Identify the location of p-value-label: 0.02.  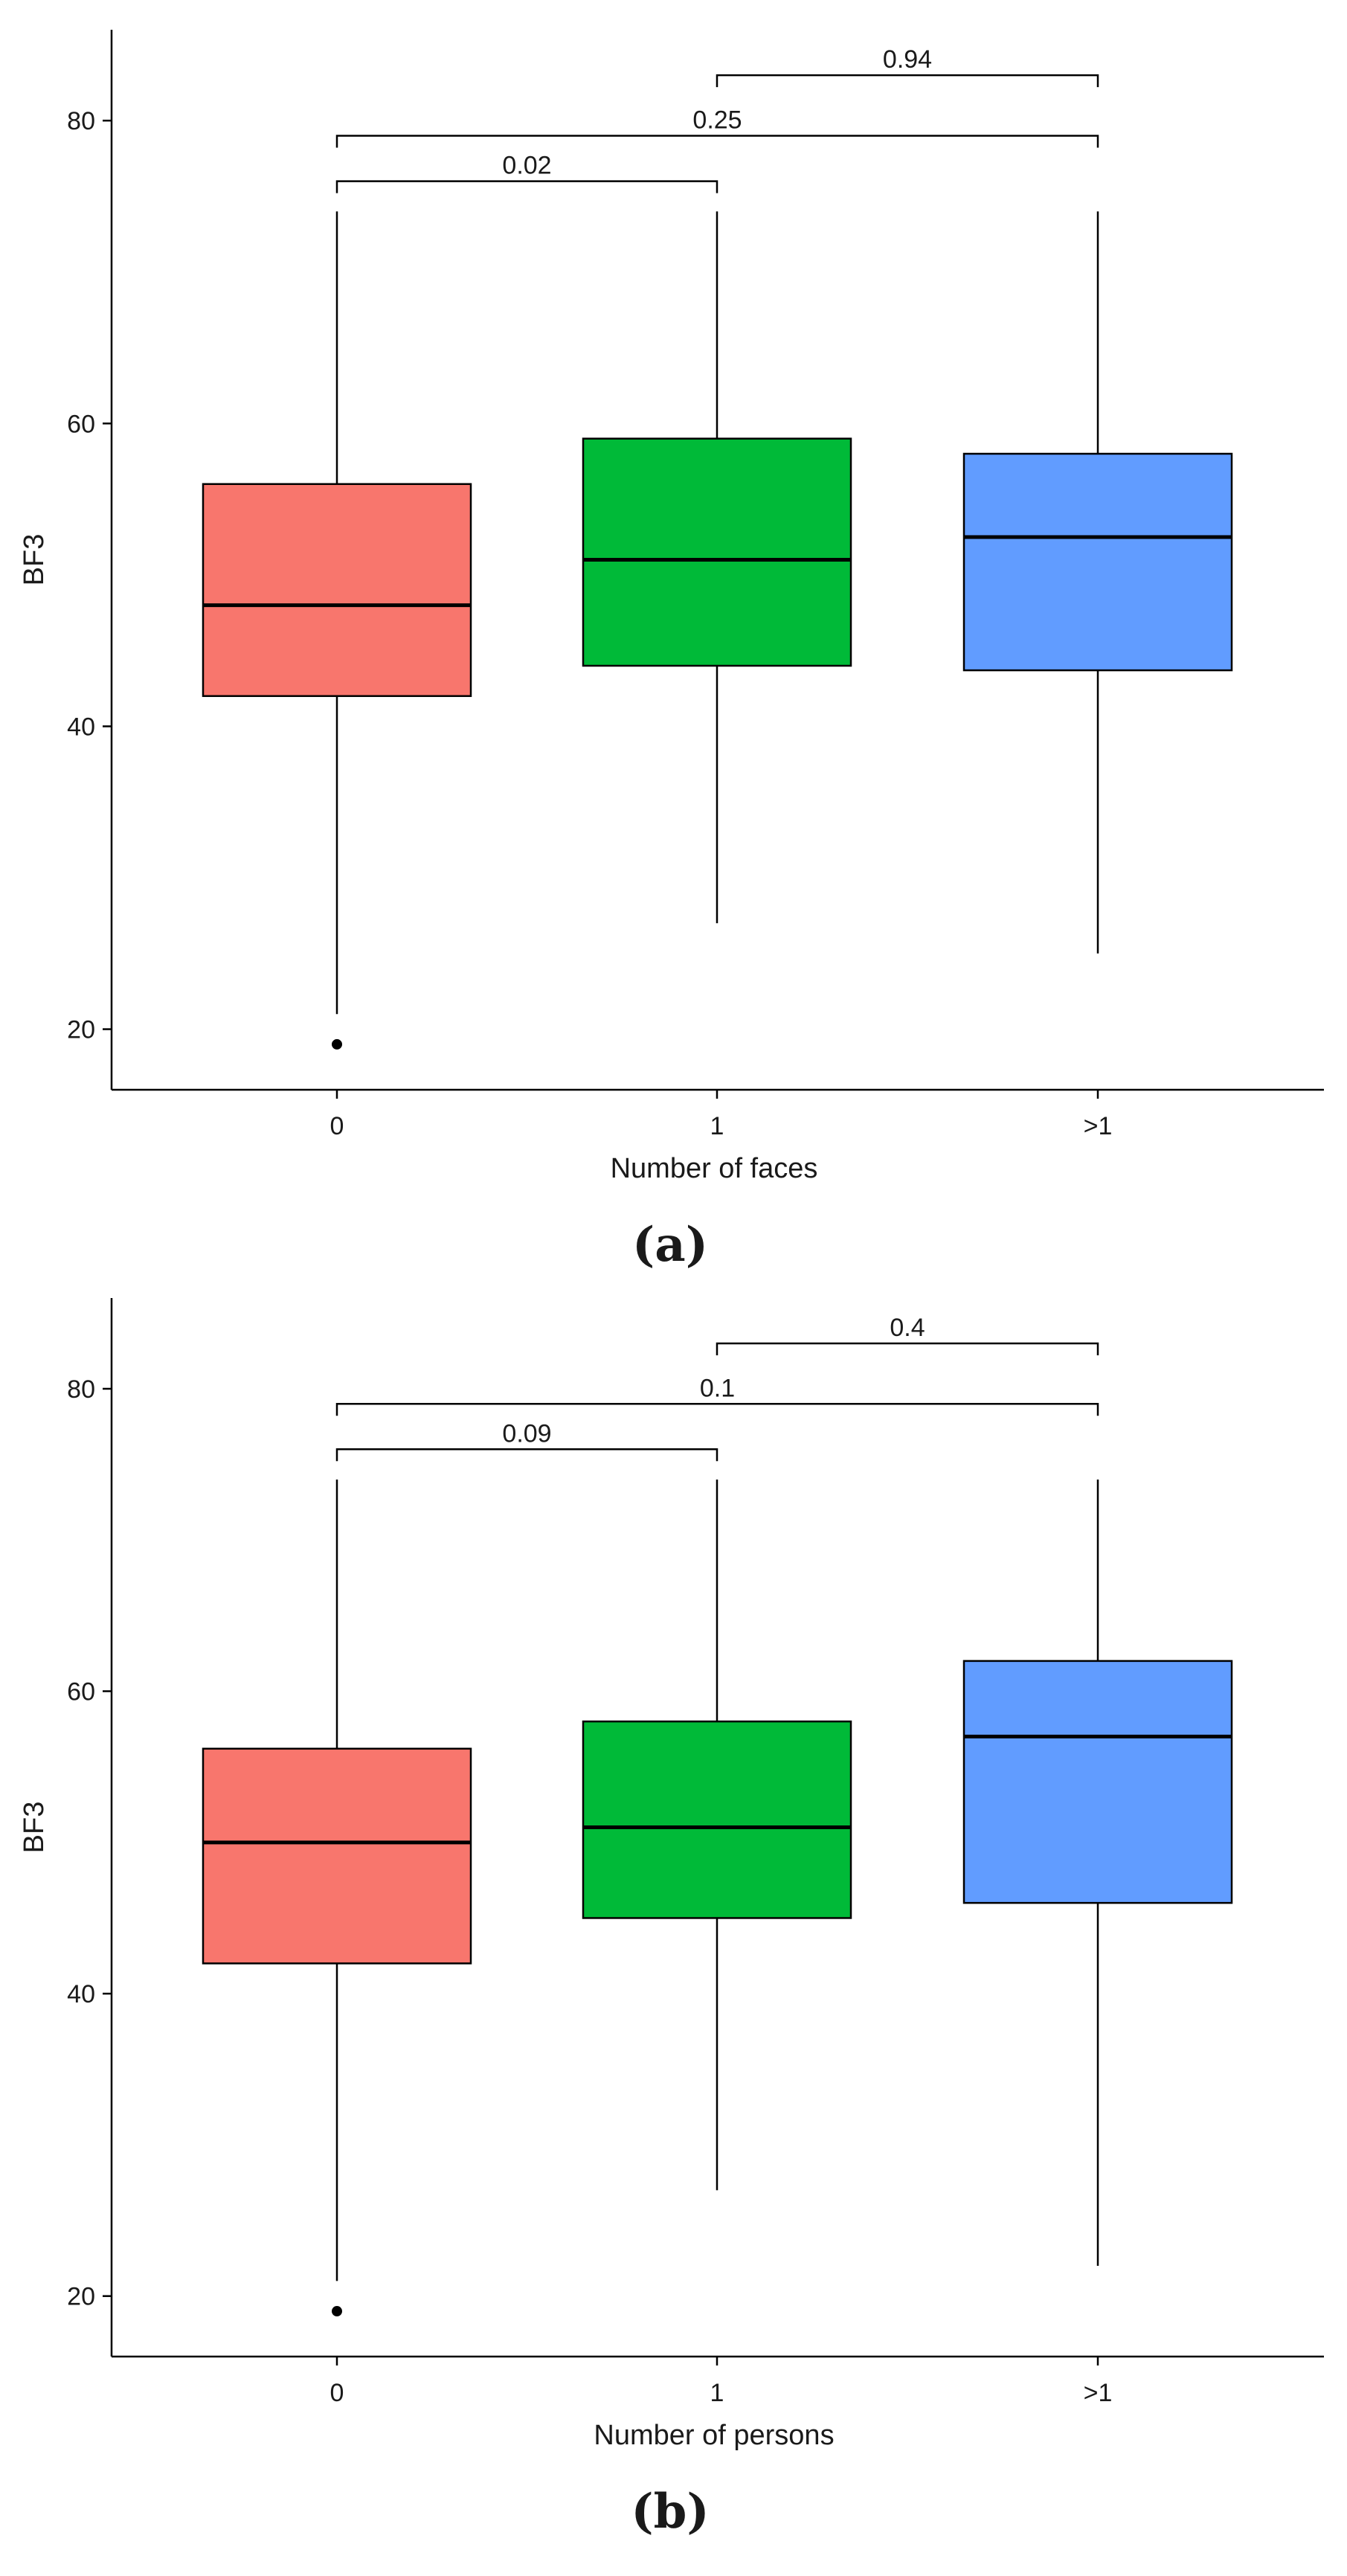
(526, 166).